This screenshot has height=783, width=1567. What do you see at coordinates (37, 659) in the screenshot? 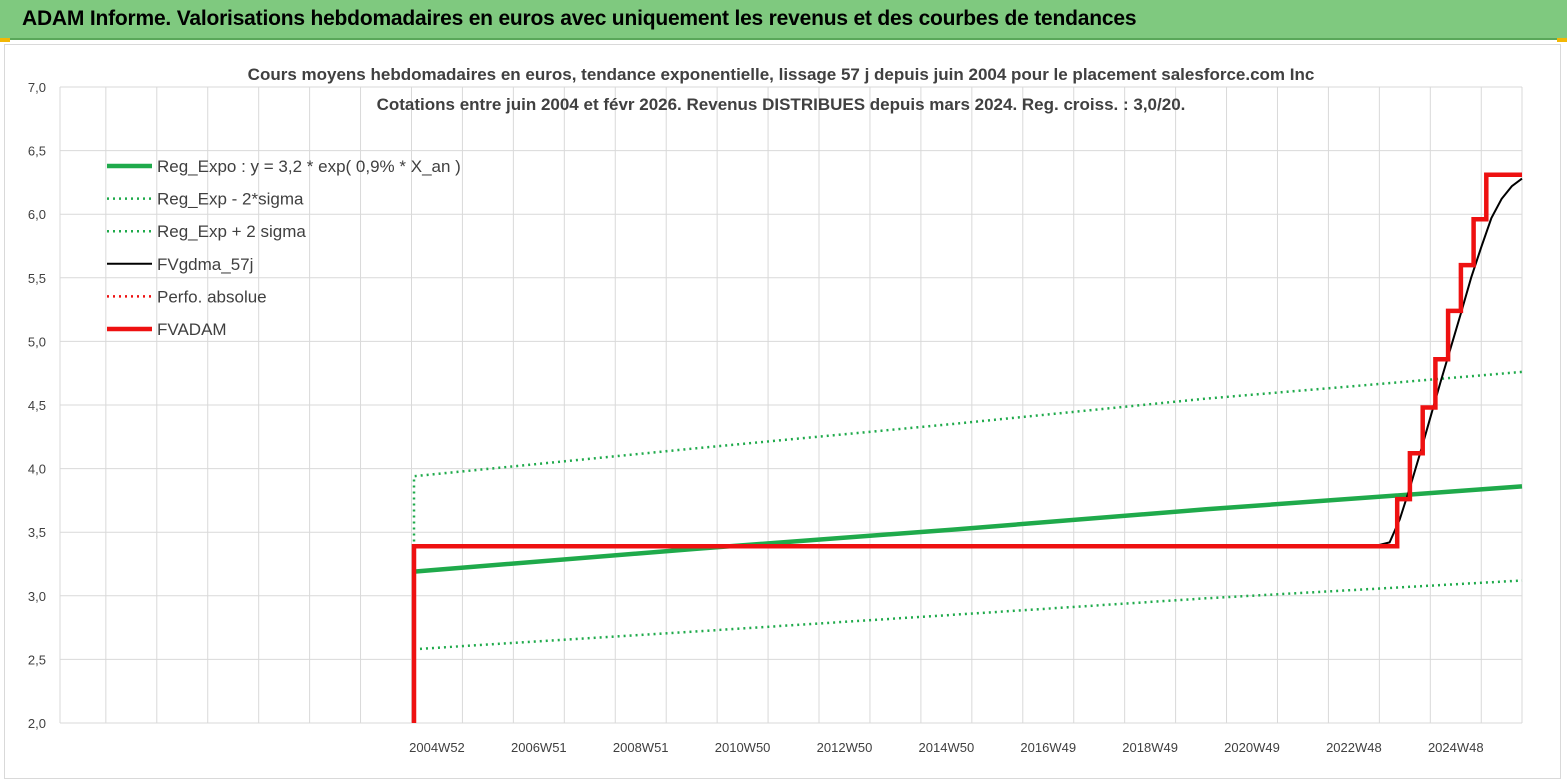
I see `y-tick-label: 2,5` at bounding box center [37, 659].